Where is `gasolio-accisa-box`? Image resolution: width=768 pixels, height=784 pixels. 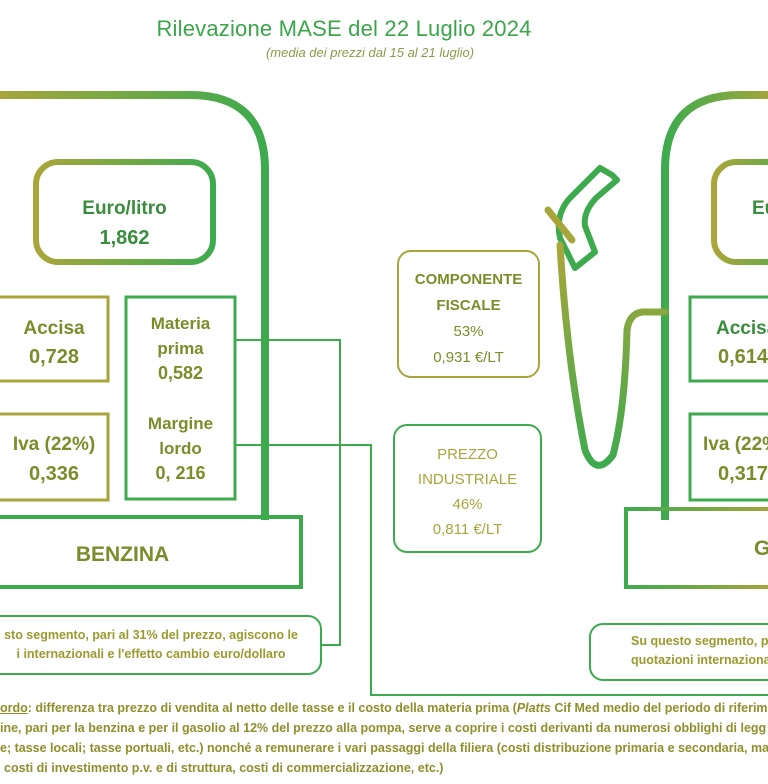 gasolio-accisa-box is located at coordinates (728, 339).